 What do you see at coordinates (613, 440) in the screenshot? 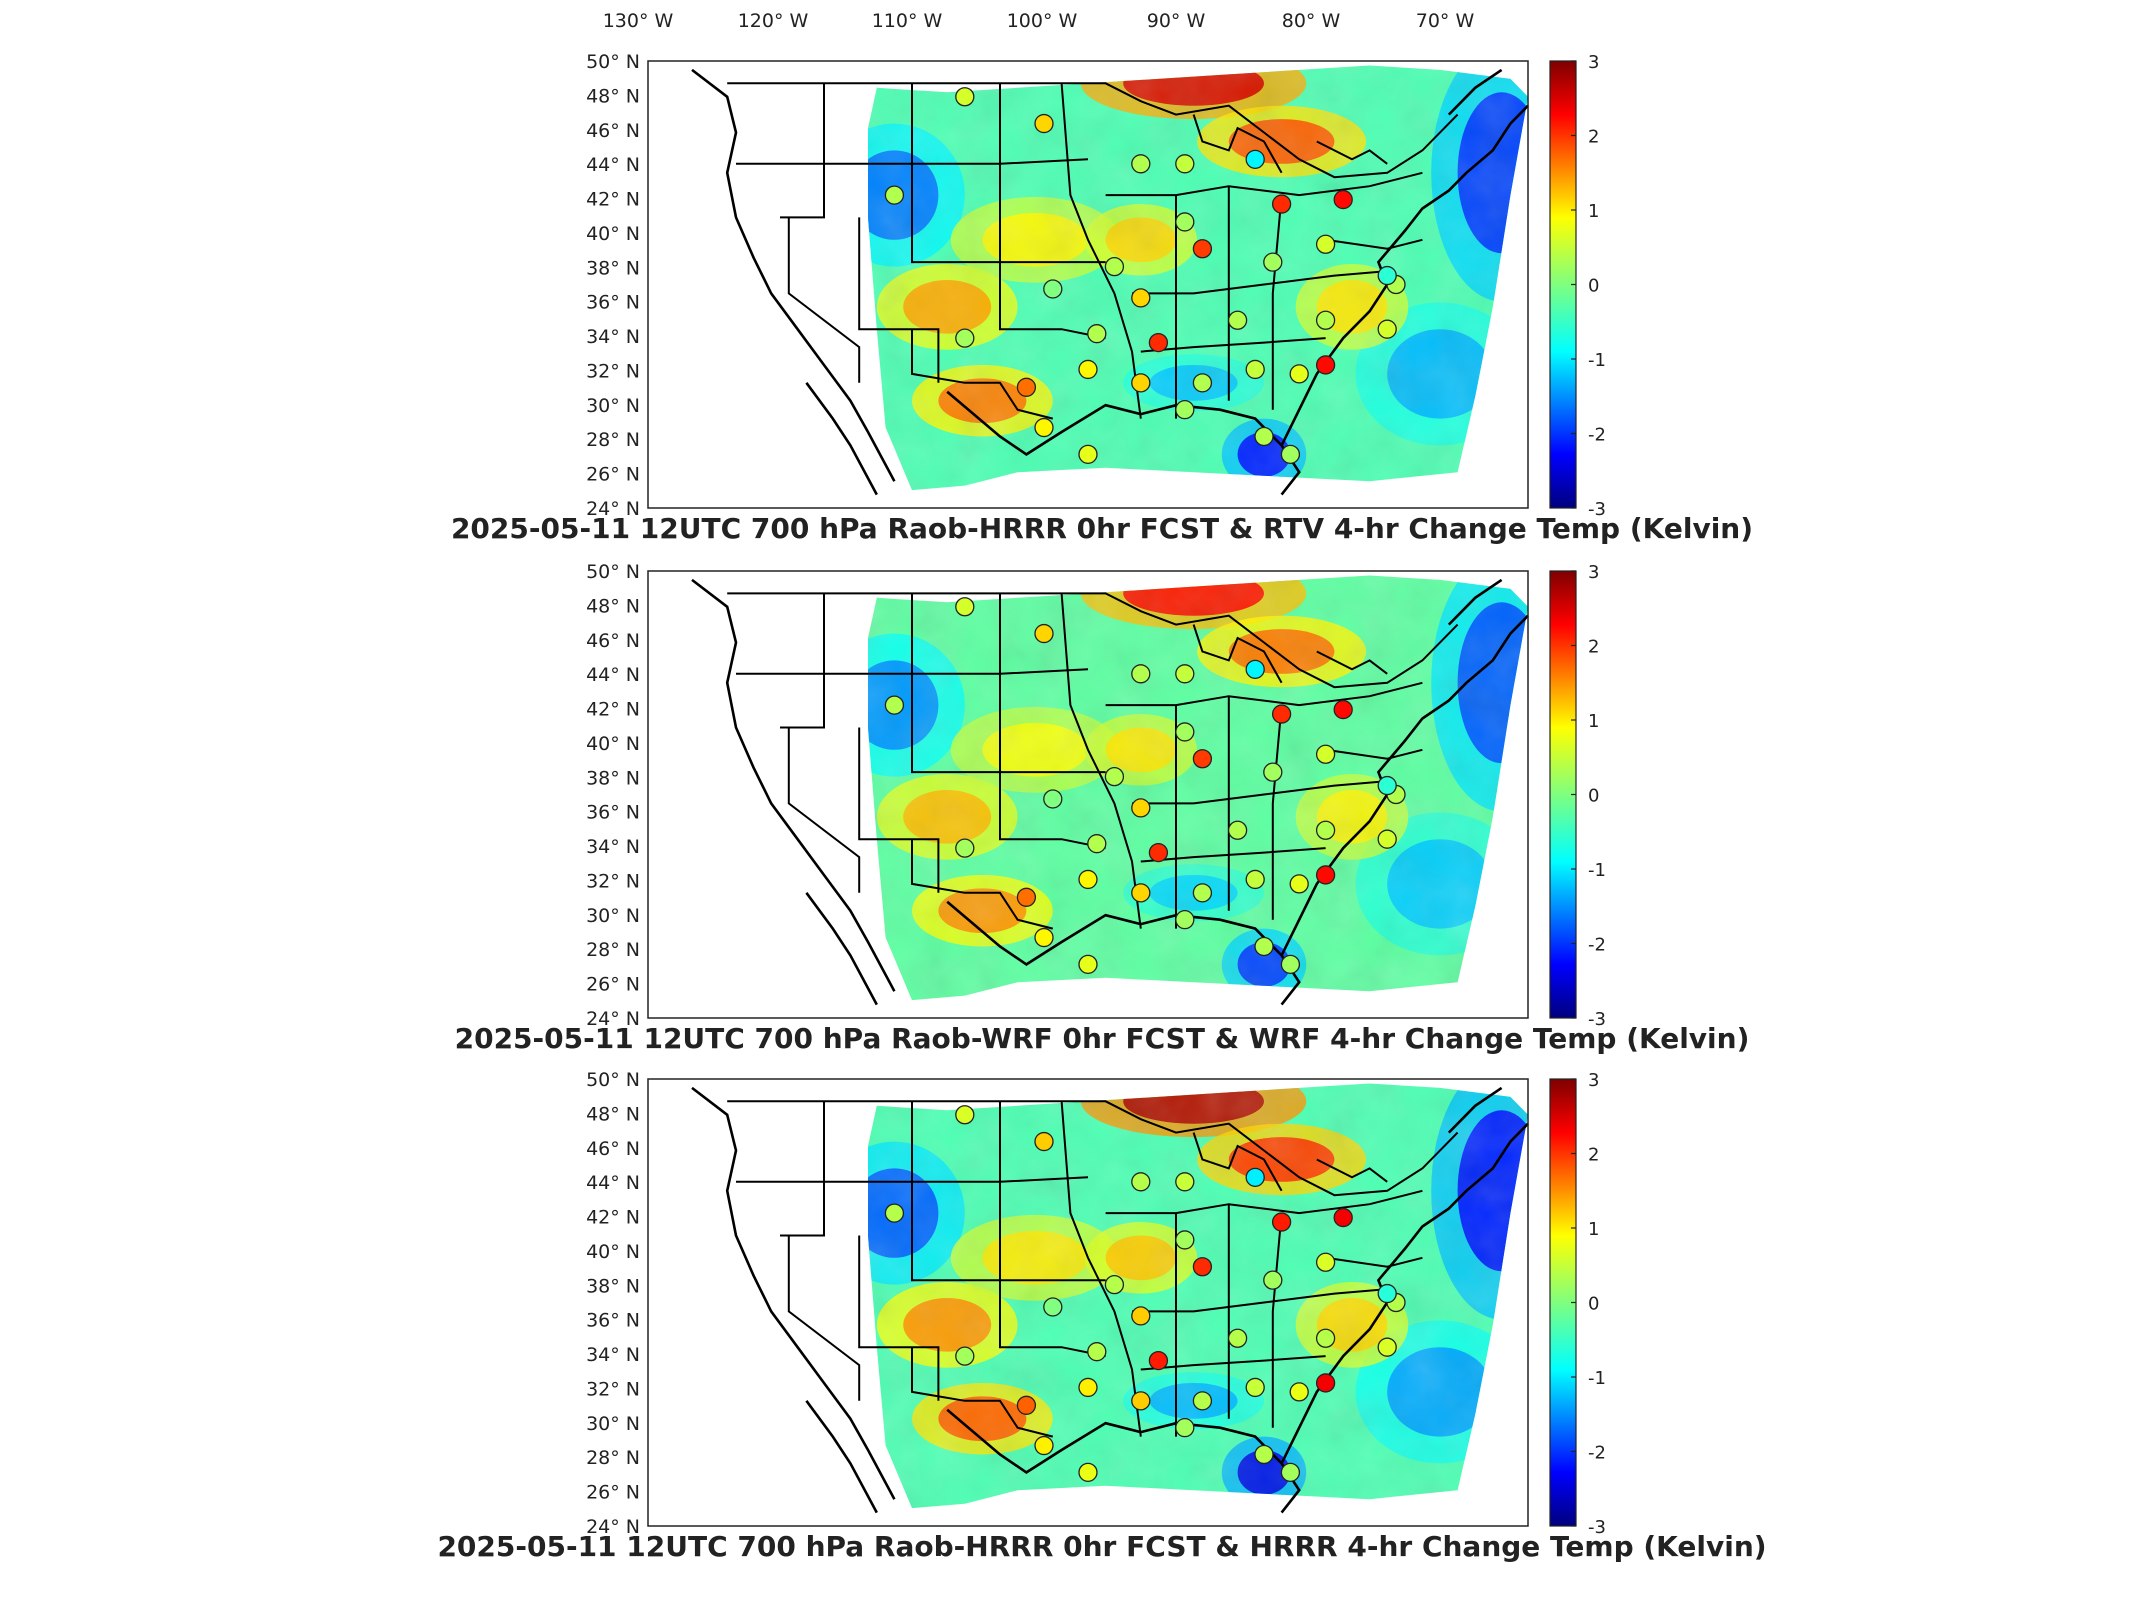
I see `lat-label-11: 28° N` at bounding box center [613, 440].